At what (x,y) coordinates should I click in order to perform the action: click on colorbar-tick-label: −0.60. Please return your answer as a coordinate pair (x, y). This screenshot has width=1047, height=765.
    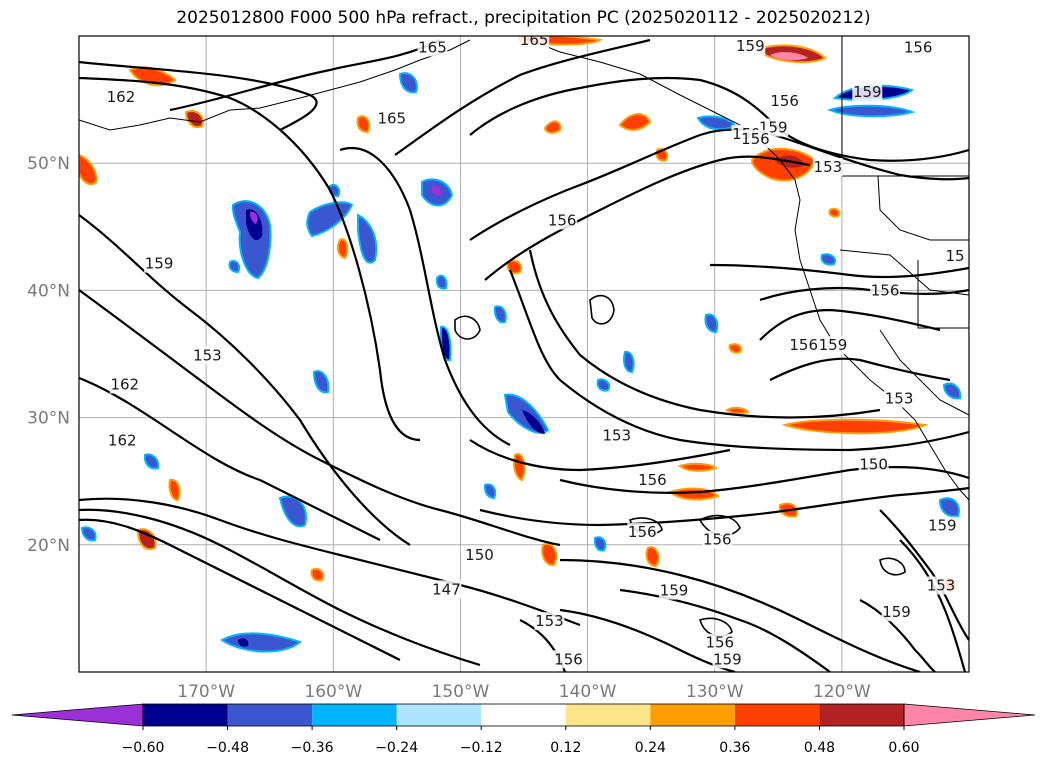
    Looking at the image, I should click on (143, 748).